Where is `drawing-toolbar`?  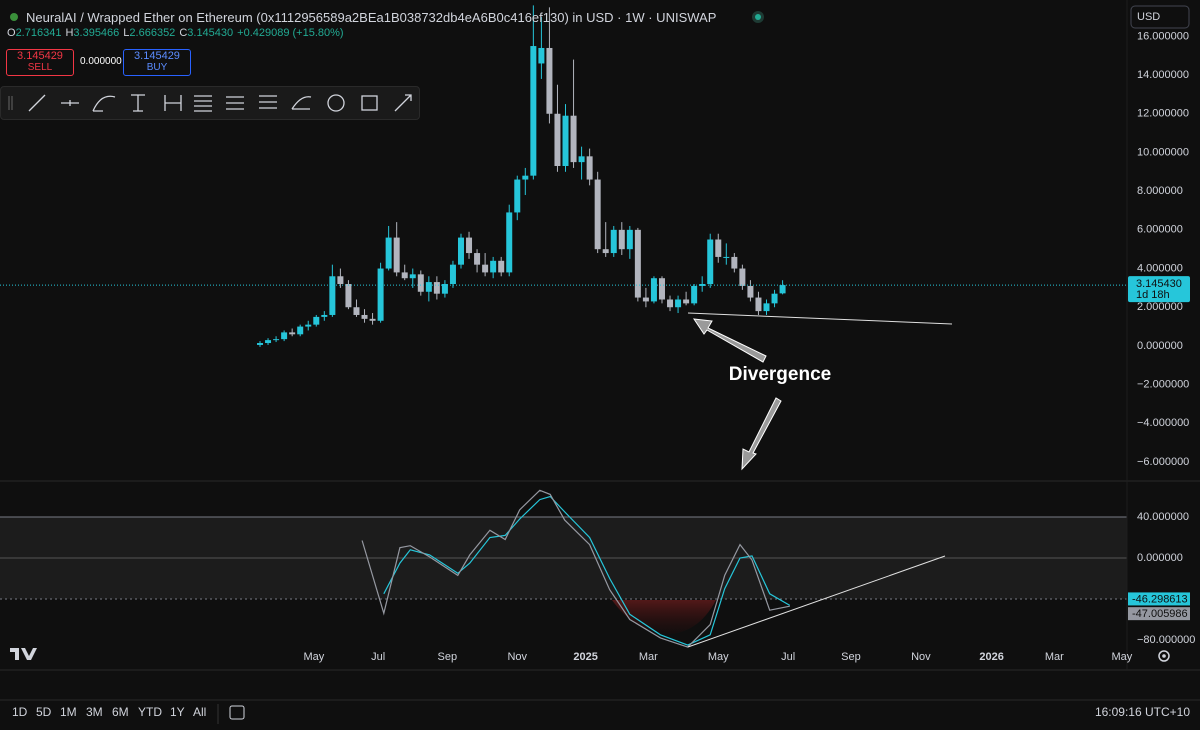 drawing-toolbar is located at coordinates (210, 103).